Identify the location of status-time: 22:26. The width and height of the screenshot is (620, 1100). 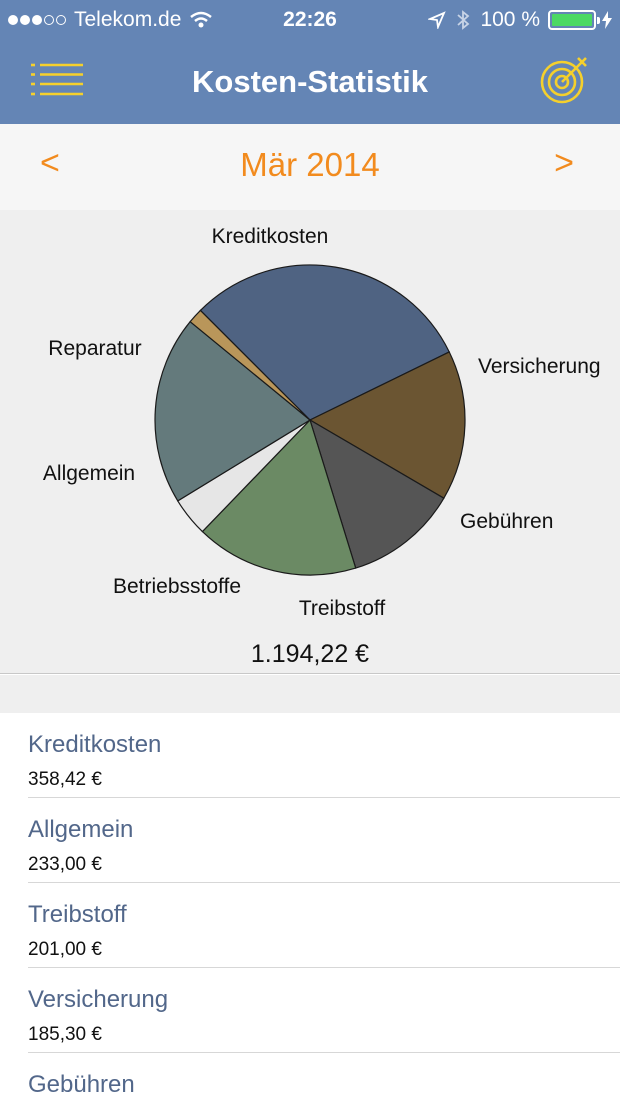
(310, 19).